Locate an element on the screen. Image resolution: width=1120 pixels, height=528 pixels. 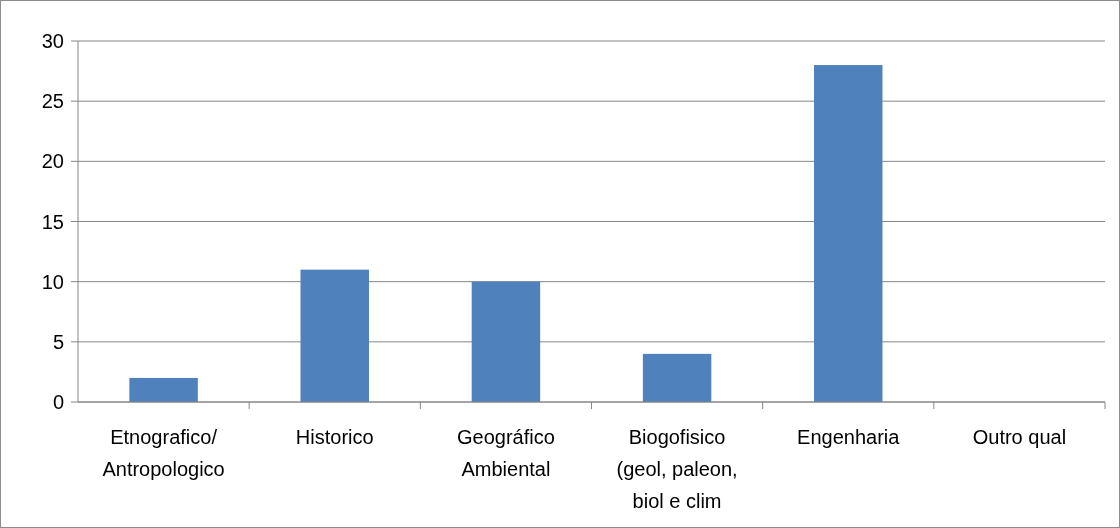
y-tick-label: 20 is located at coordinates (52, 161).